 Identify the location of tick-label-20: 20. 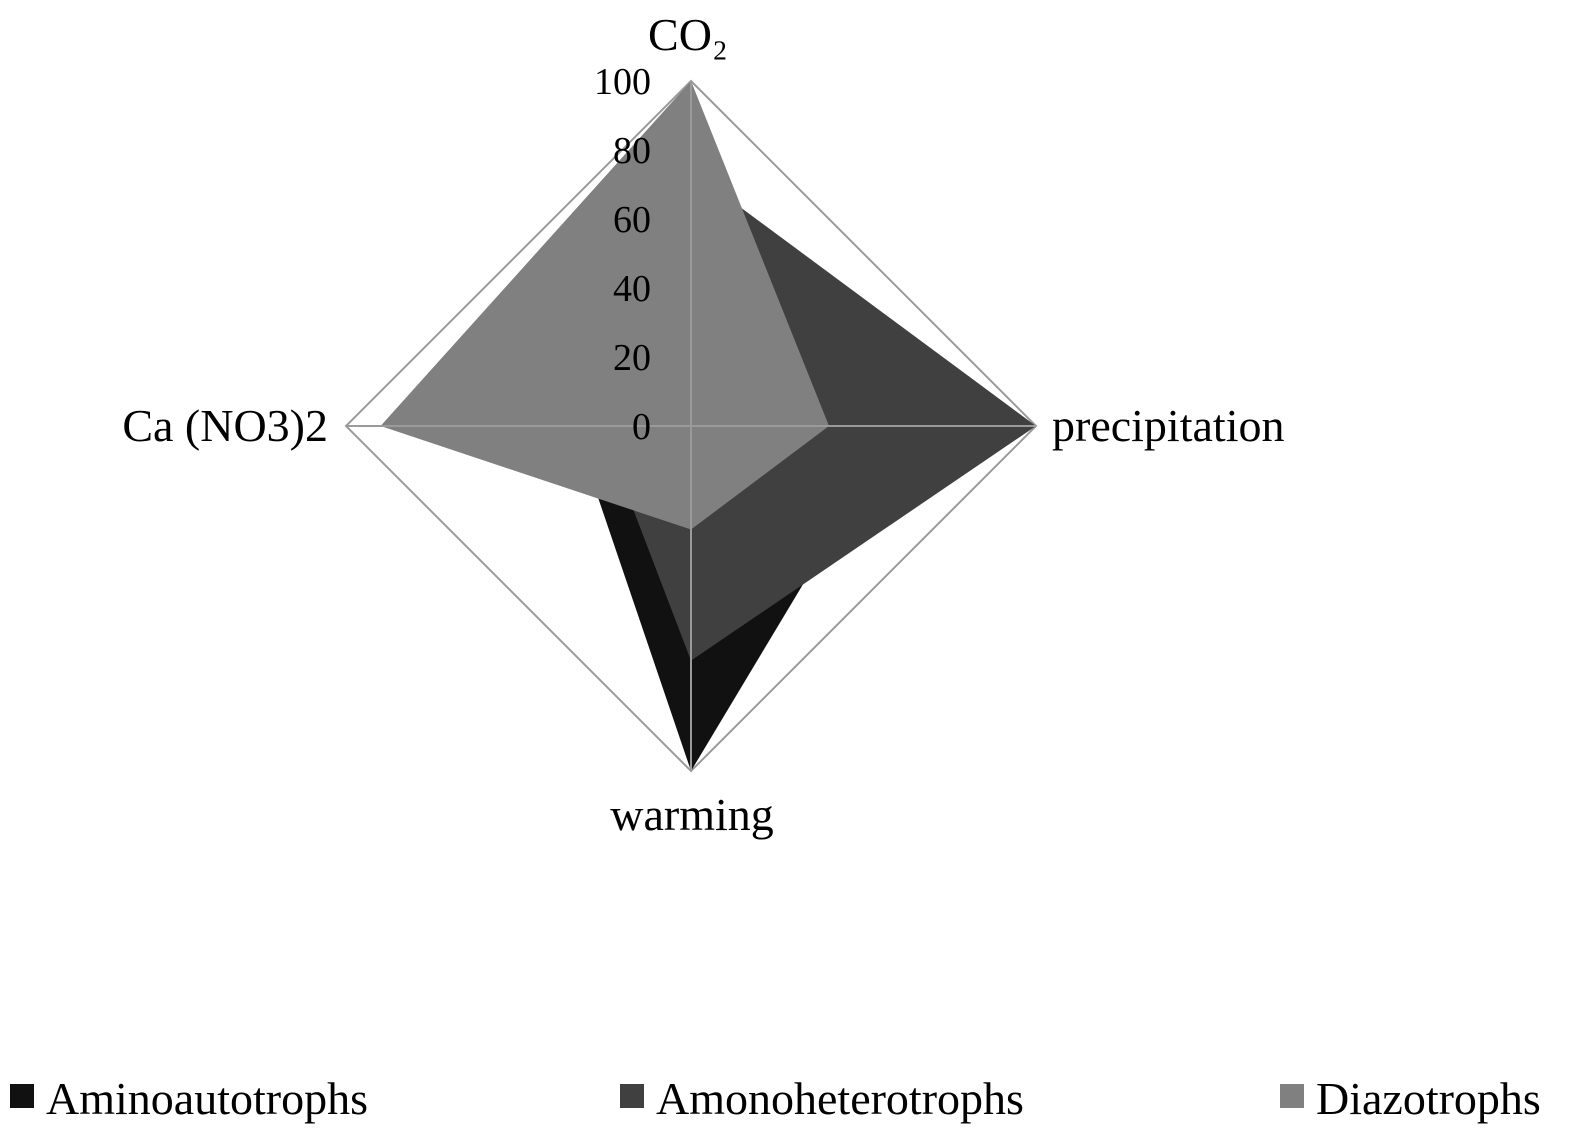
(632, 358).